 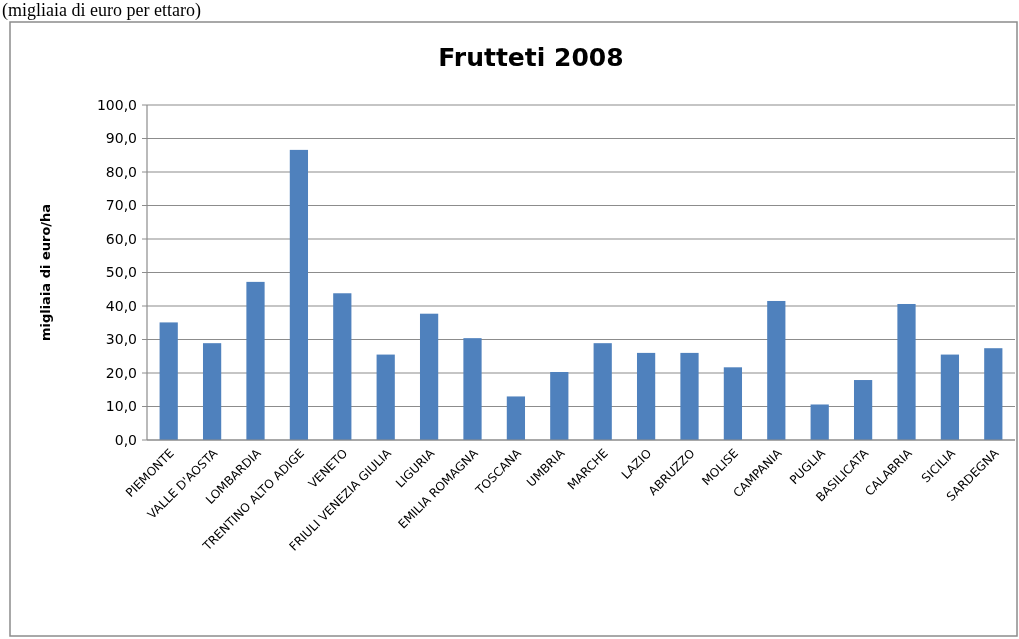 What do you see at coordinates (125, 439) in the screenshot?
I see `y-tick-label: 0,0` at bounding box center [125, 439].